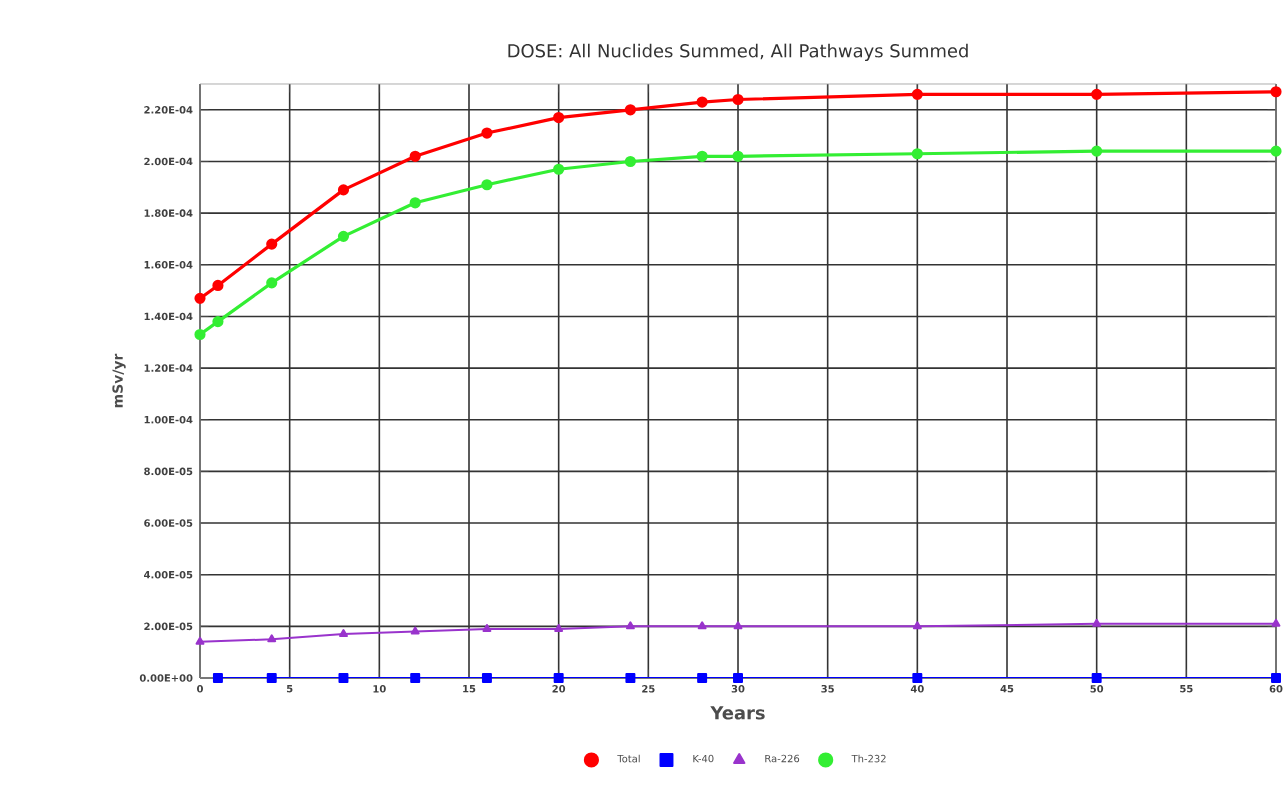 The image size is (1288, 804). What do you see at coordinates (737, 713) in the screenshot?
I see `x-axis-title: Years` at bounding box center [737, 713].